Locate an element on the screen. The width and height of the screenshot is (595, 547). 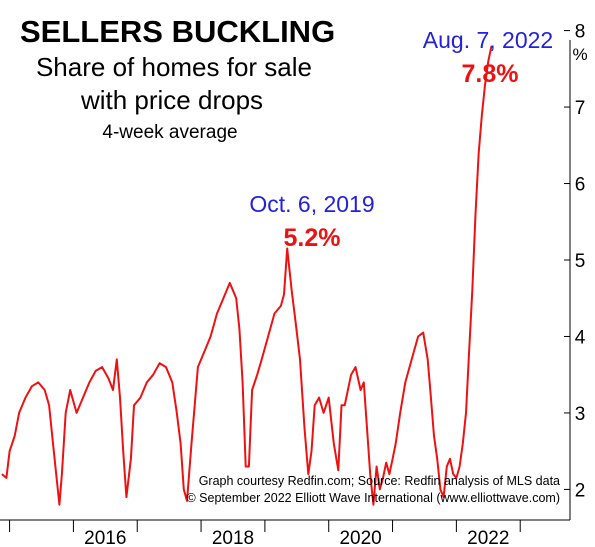
y-tick-label: 5 is located at coordinates (580, 261).